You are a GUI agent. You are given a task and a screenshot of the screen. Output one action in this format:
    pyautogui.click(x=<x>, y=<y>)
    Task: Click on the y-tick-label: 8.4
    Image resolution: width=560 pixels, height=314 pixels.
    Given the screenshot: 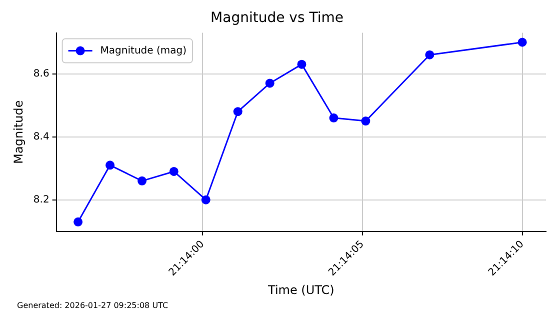 What is the action you would take?
    pyautogui.click(x=41, y=136)
    